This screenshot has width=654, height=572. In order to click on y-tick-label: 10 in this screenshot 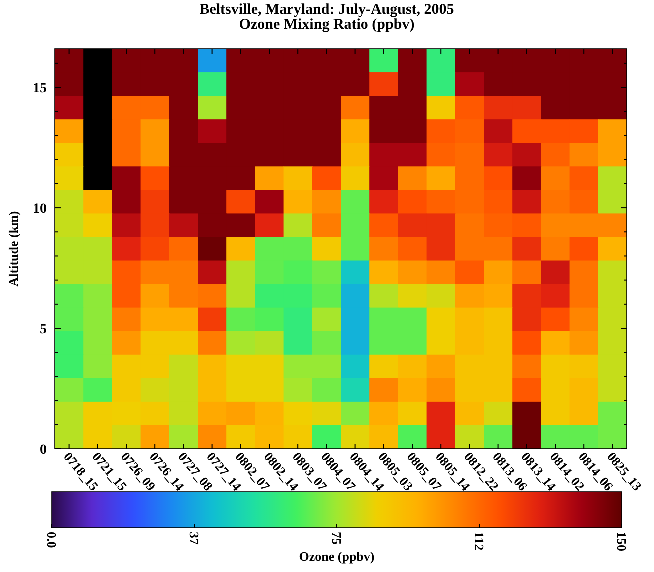, I will do `click(40, 209)`.